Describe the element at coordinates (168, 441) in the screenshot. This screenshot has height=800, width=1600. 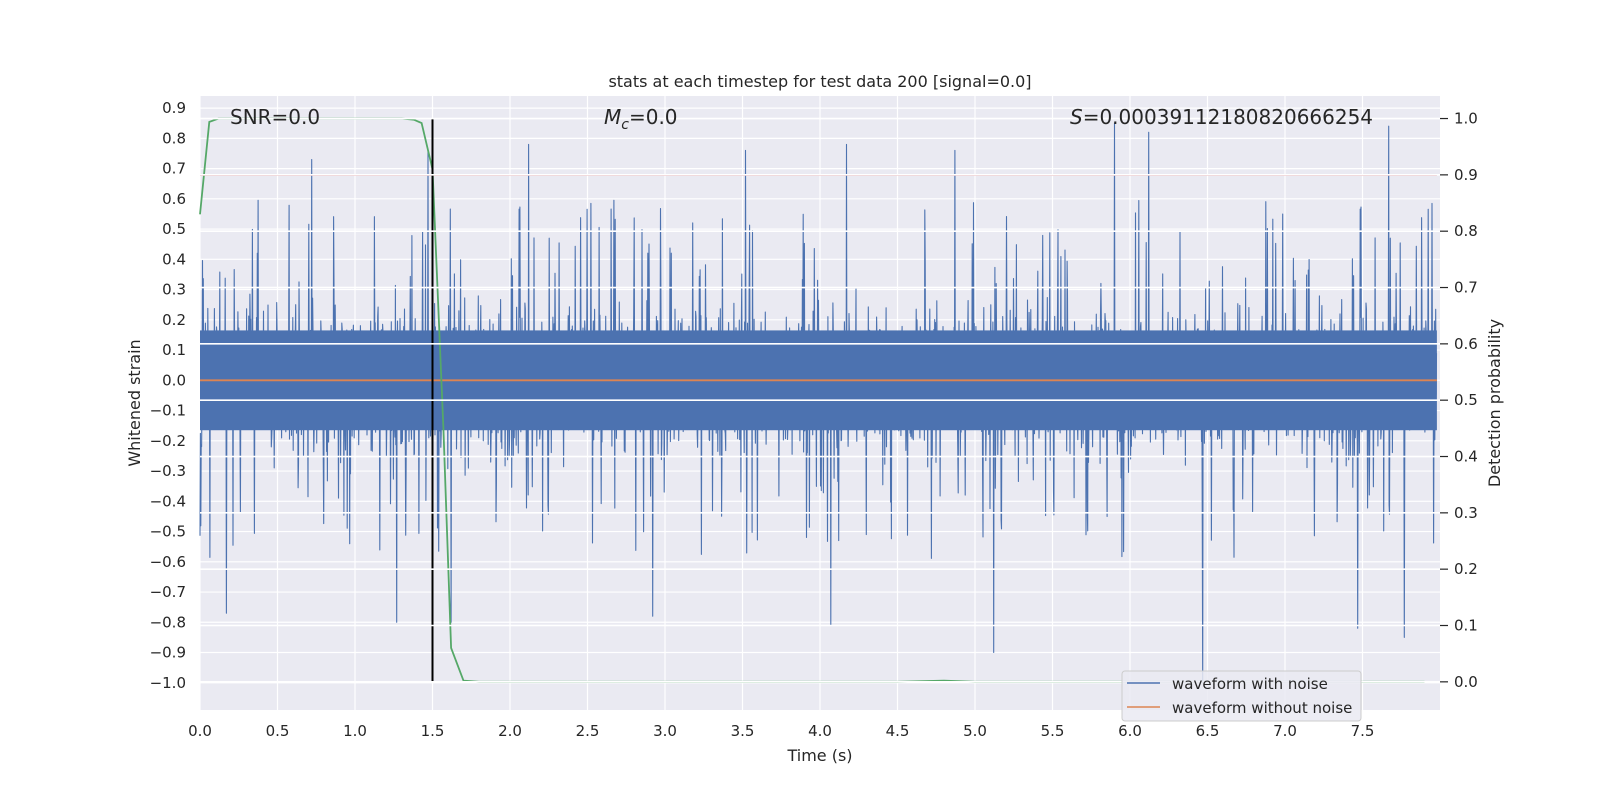
I see `y-tick-label: −0.2` at that location.